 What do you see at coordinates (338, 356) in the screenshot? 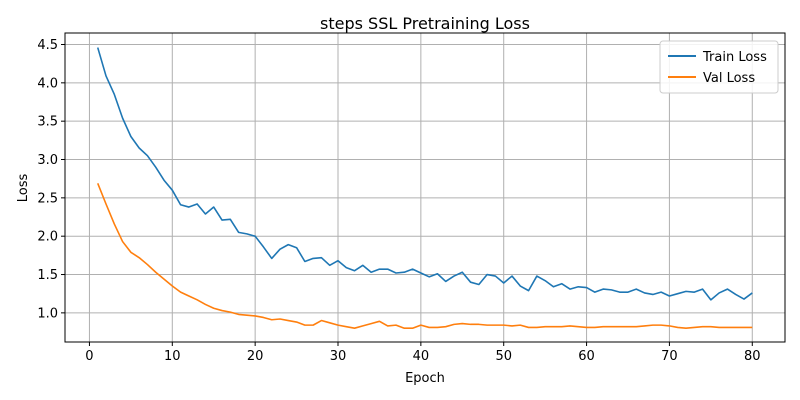
I see `x-tick-label: 30` at bounding box center [338, 356].